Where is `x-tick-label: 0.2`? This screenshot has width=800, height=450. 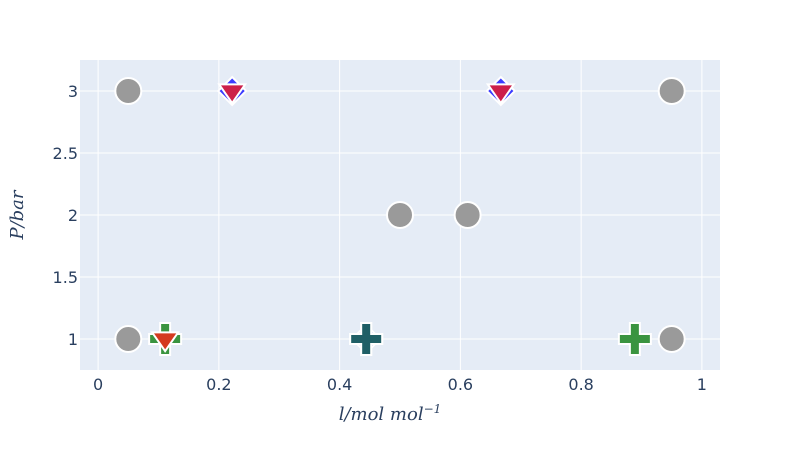
x-tick-label: 0.2 is located at coordinates (218, 384).